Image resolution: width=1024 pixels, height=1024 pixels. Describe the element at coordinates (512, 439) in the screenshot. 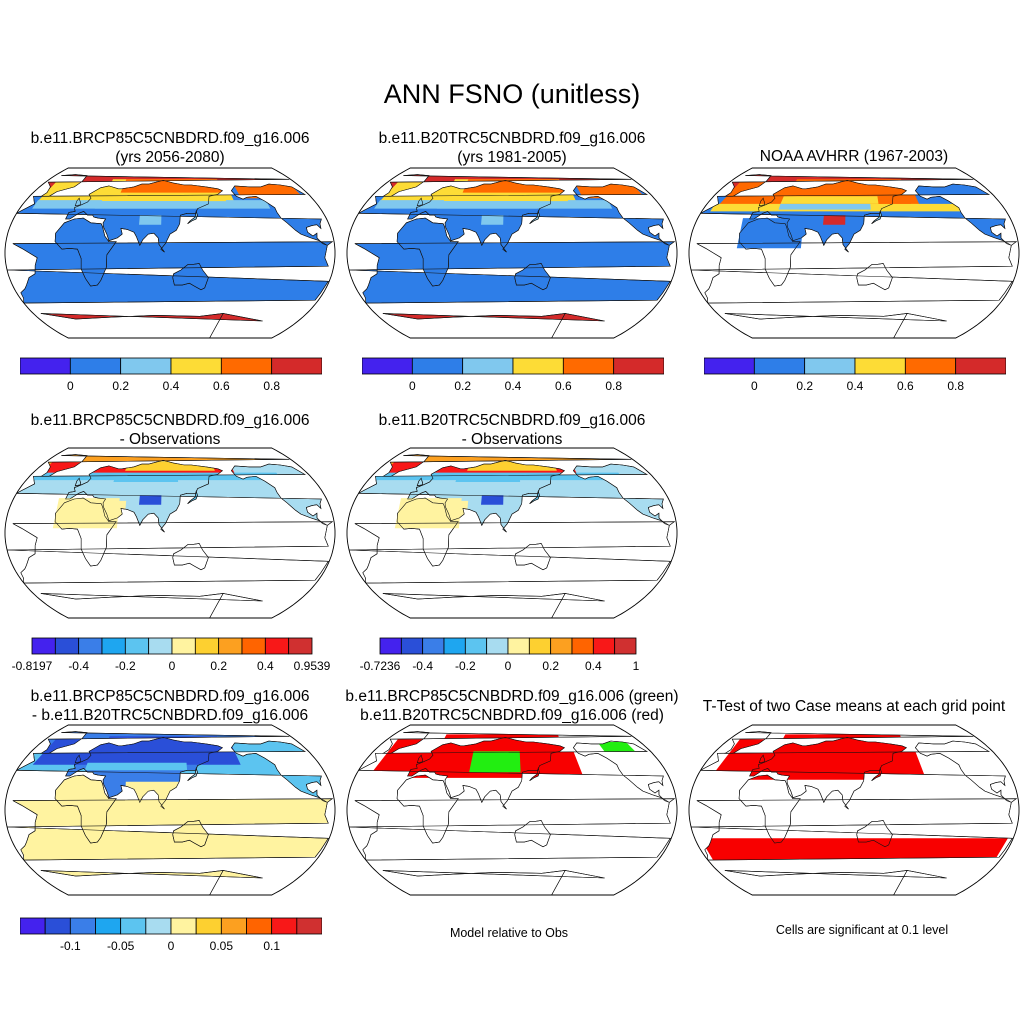

I see `panel-5-title-line2: - Observations` at that location.